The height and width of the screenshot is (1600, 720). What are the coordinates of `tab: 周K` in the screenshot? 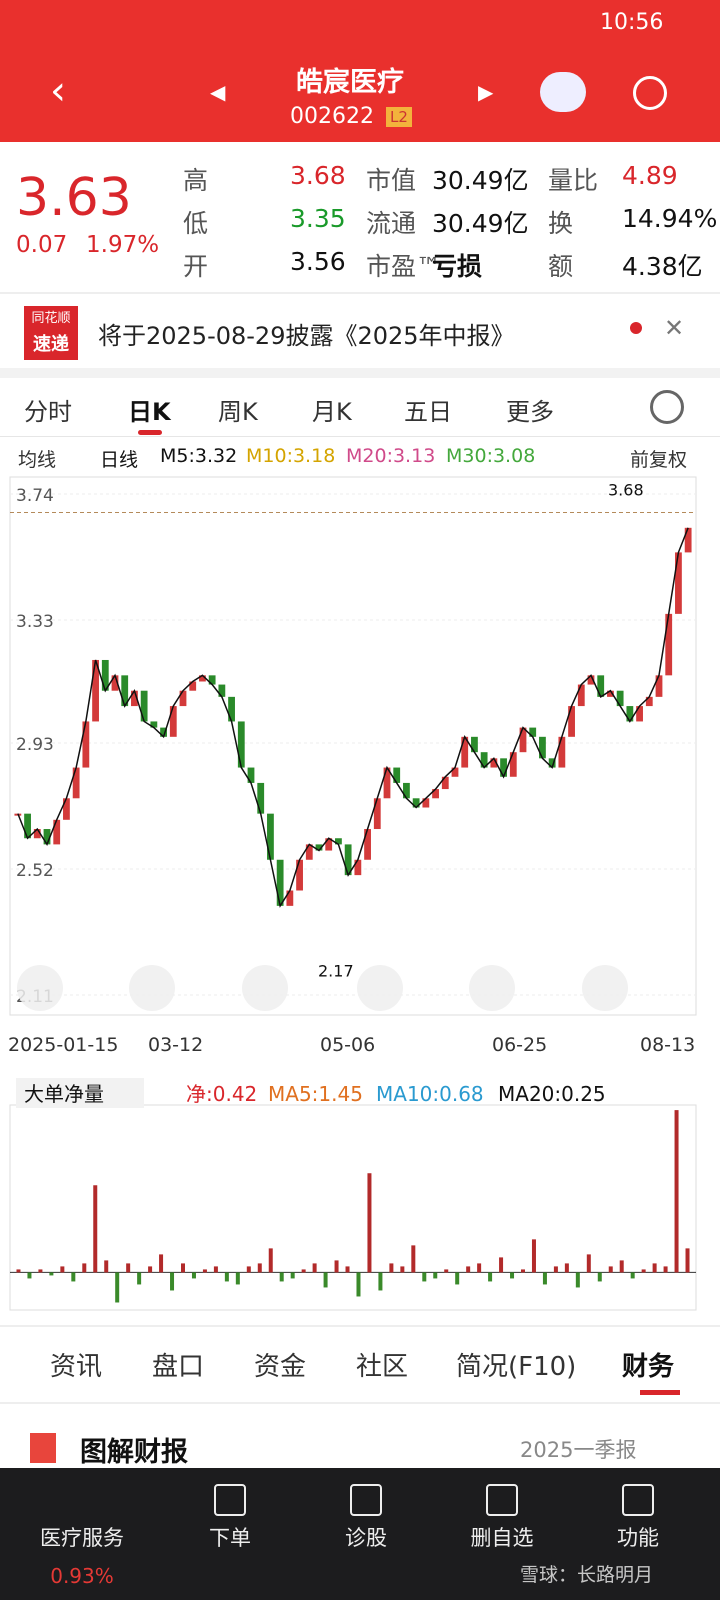 It's located at (238, 412).